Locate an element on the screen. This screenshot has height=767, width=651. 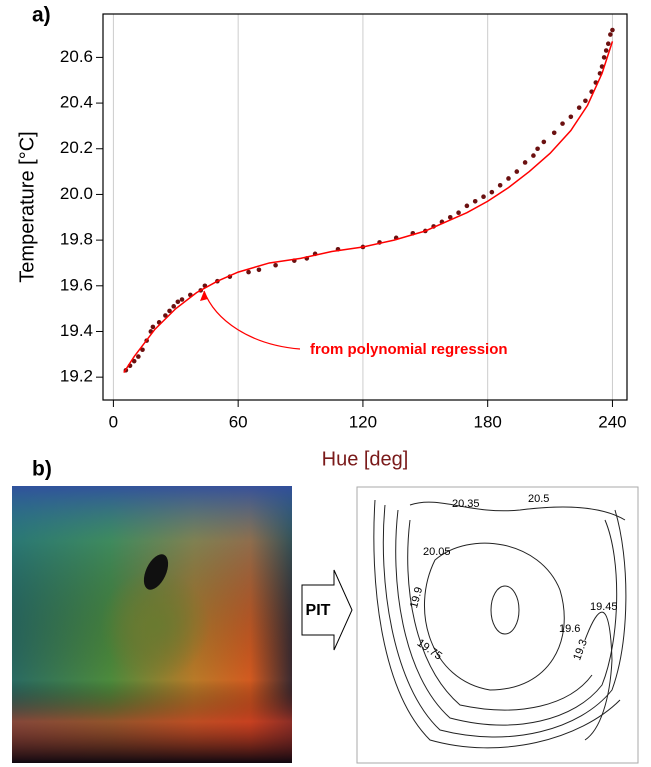
y-tick-label: 20.6 is located at coordinates (76, 56).